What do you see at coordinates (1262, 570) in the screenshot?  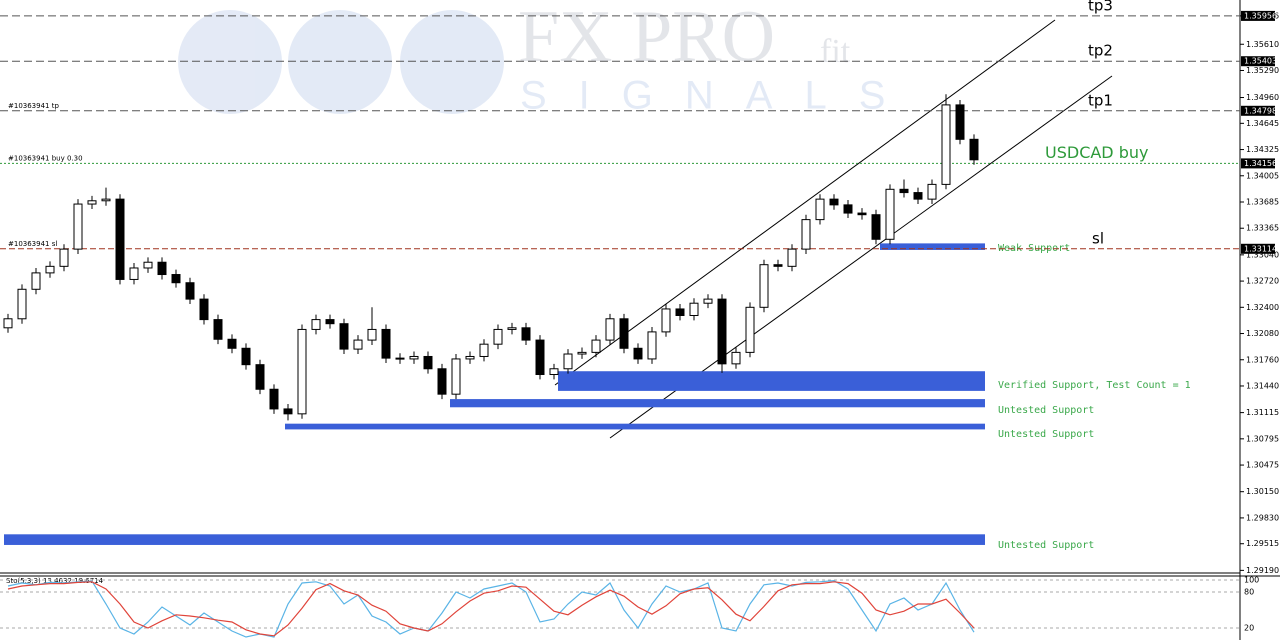 I see `y-tick-label: 1.29190` at bounding box center [1262, 570].